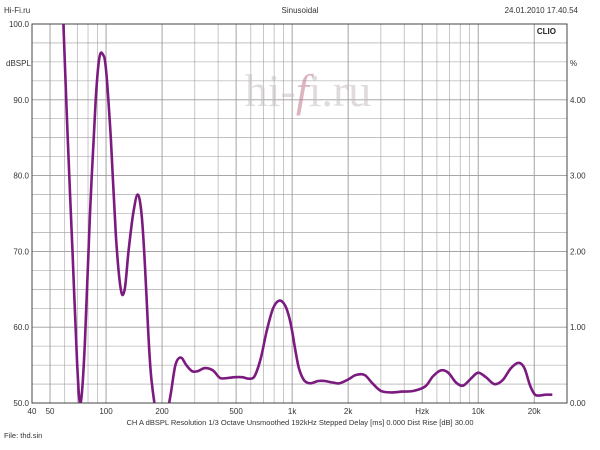 Image resolution: width=600 pixels, height=450 pixels. Describe the element at coordinates (578, 251) in the screenshot. I see `y-tick-label-right: 2.00` at that location.